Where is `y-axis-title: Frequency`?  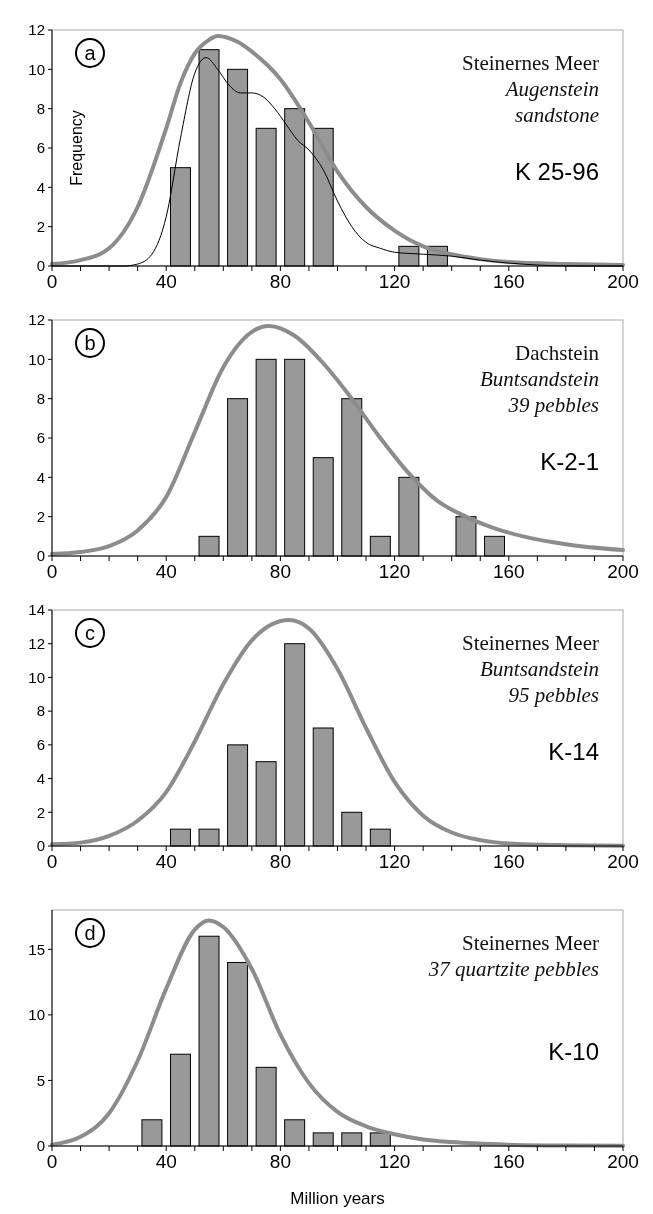
y-axis-title: Frequency is located at coordinates (76, 148).